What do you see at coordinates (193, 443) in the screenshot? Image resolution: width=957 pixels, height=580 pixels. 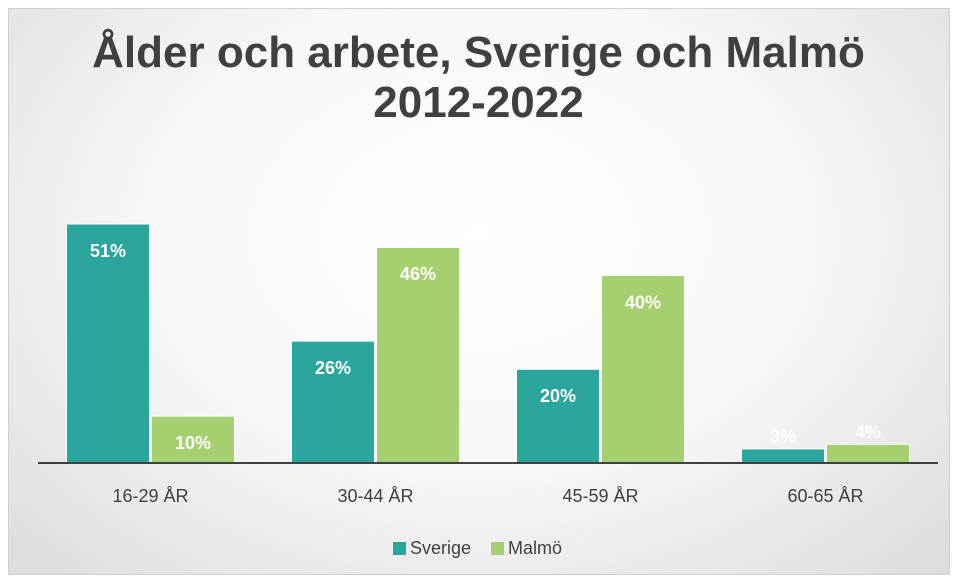 I see `data-label: 10%` at bounding box center [193, 443].